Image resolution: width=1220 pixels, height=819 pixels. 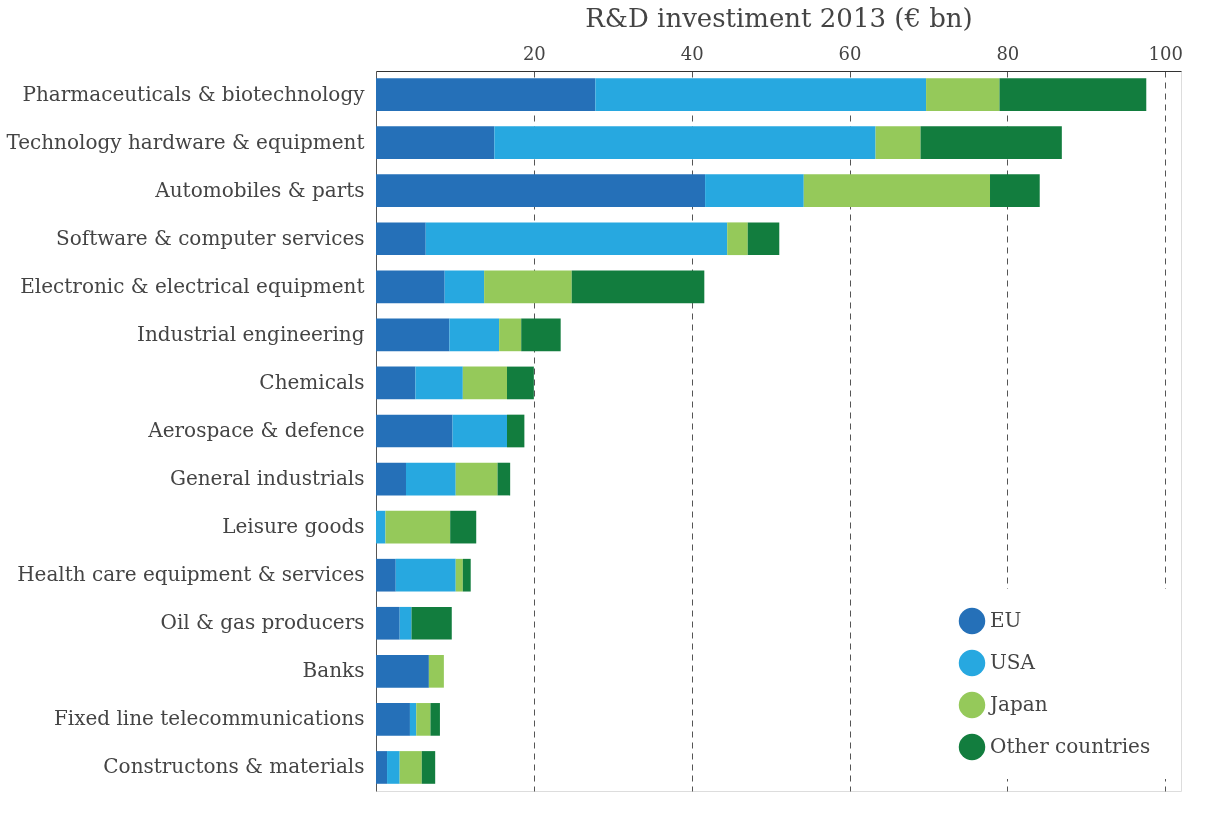 What do you see at coordinates (1018, 704) in the screenshot?
I see `legend-label: Japan` at bounding box center [1018, 704].